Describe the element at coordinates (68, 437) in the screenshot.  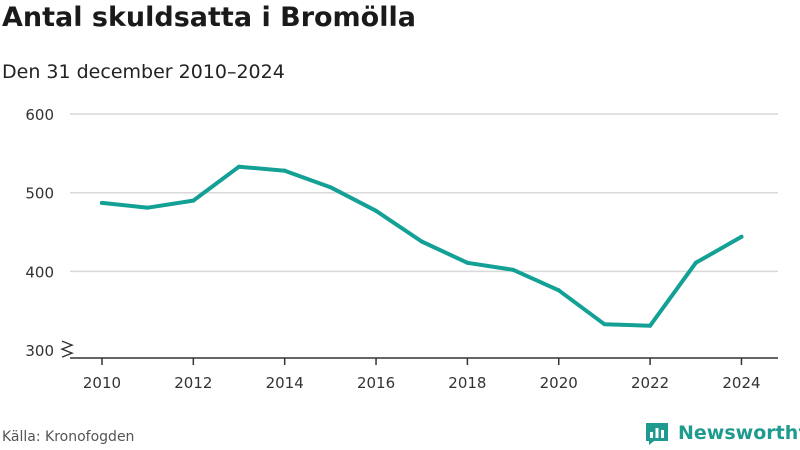
I see `source-note: Källa: Kronofogden` at that location.